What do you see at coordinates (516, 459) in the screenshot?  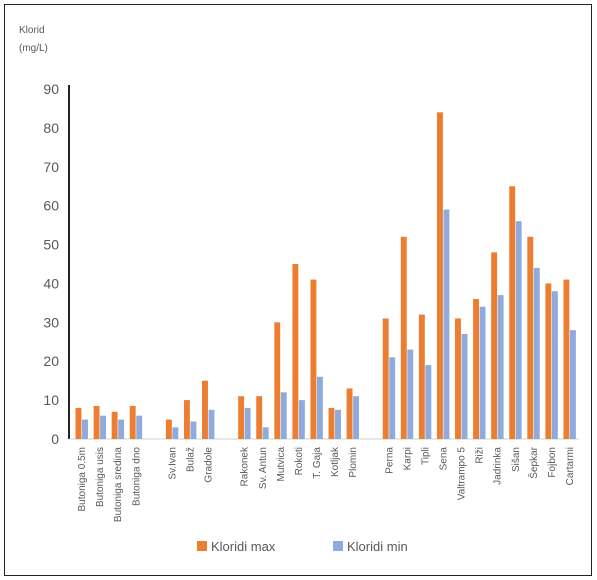 I see `category-label: Sišan` at bounding box center [516, 459].